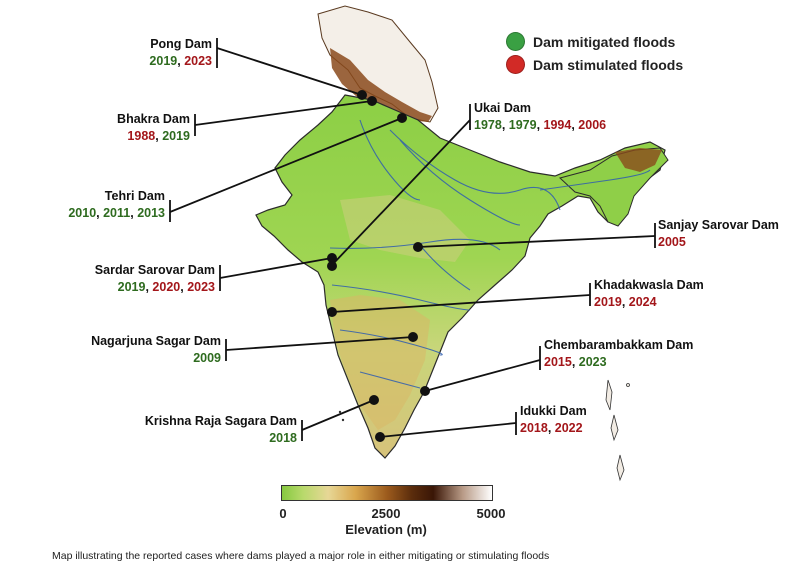 Image resolution: width=800 pixels, height=575 pixels. Describe the element at coordinates (180, 61) in the screenshot. I see `dam-years: 2019, 2023` at that location.